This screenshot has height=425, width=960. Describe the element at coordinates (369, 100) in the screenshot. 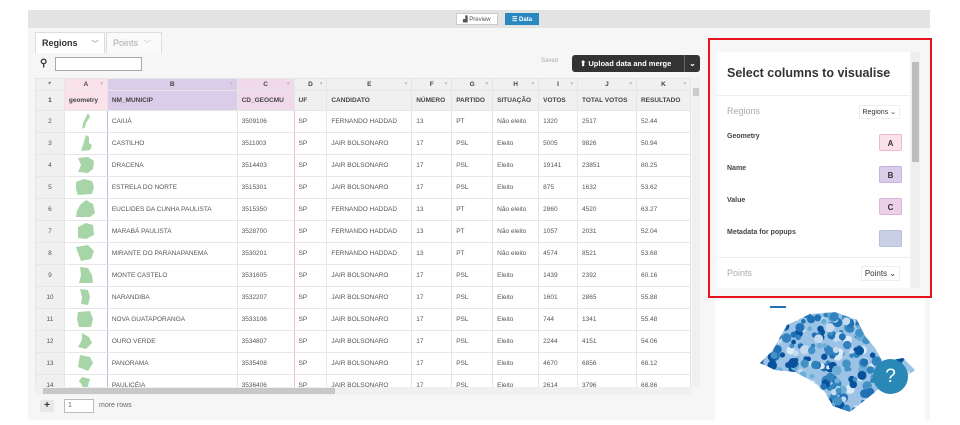

I see `column-header: CANDIDATO` at that location.